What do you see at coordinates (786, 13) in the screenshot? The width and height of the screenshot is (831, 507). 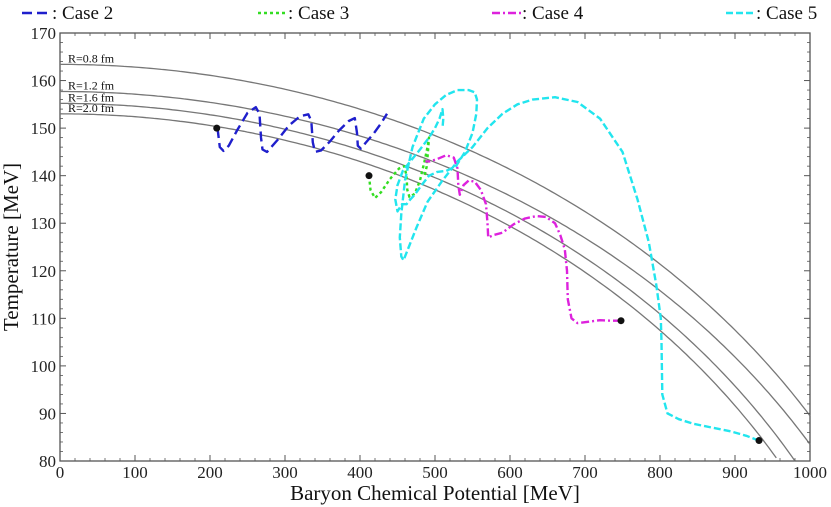 I see `legend-label: : Case 5` at bounding box center [786, 13].